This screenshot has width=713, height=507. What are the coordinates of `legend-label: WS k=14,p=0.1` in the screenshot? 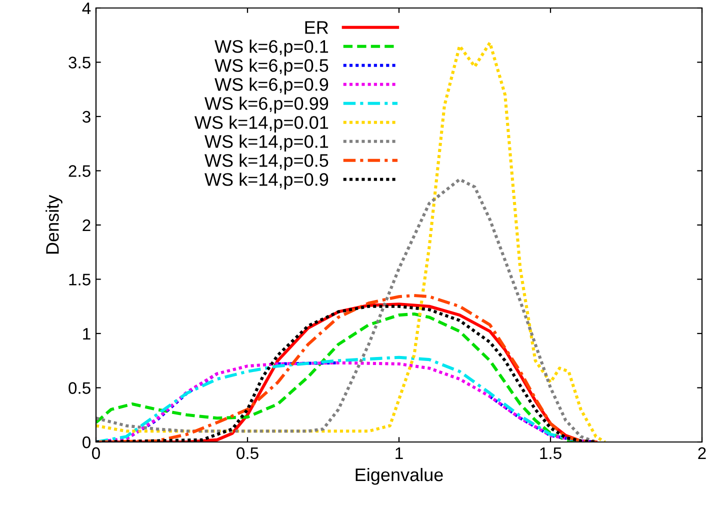 It's located at (266, 143).